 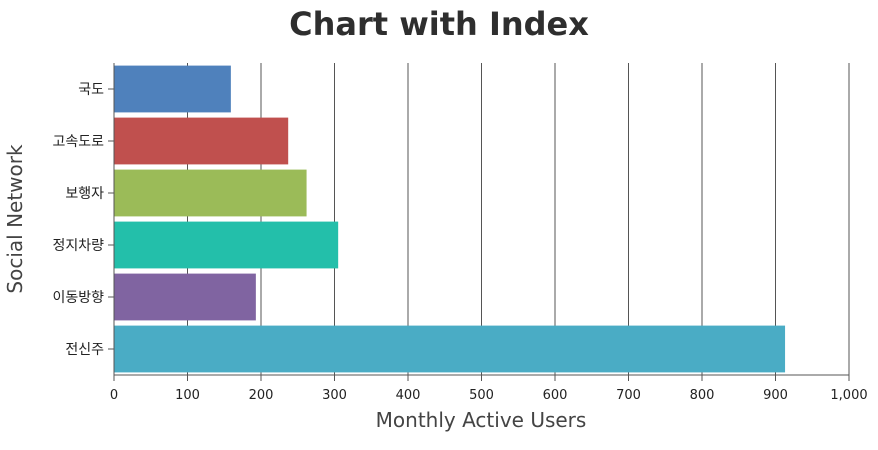 I want to click on x-axis-title: Monthly Active Users, so click(x=481, y=420).